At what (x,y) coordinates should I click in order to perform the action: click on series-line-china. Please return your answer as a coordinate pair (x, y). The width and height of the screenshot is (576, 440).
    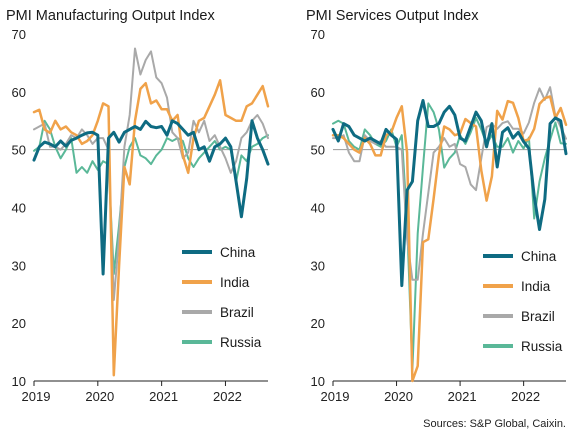
    Looking at the image, I should click on (151, 197).